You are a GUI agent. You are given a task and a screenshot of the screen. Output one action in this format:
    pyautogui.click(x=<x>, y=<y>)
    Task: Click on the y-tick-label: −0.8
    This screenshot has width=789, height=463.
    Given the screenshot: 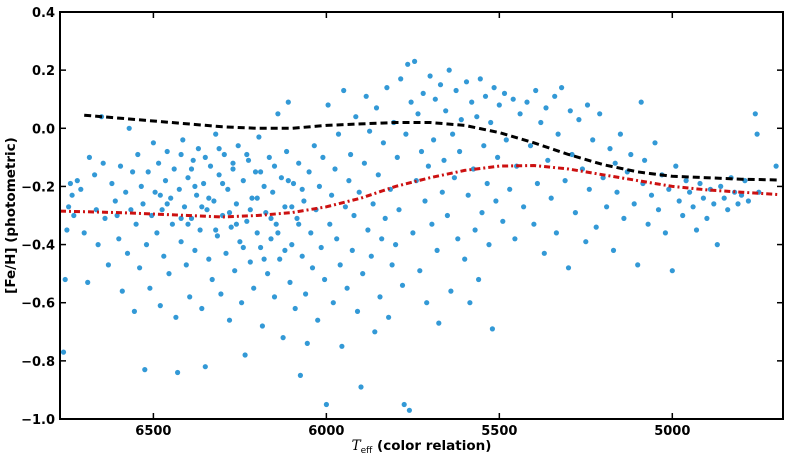 What is the action you would take?
    pyautogui.click(x=38, y=362)
    